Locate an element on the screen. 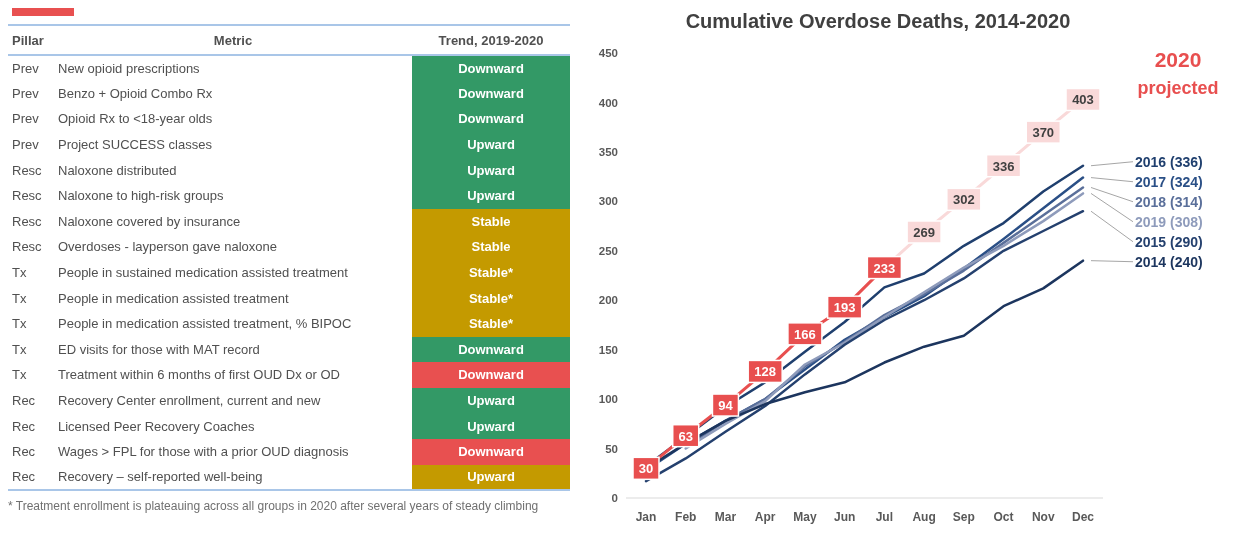  y-tick-label: 200 is located at coordinates (608, 300).